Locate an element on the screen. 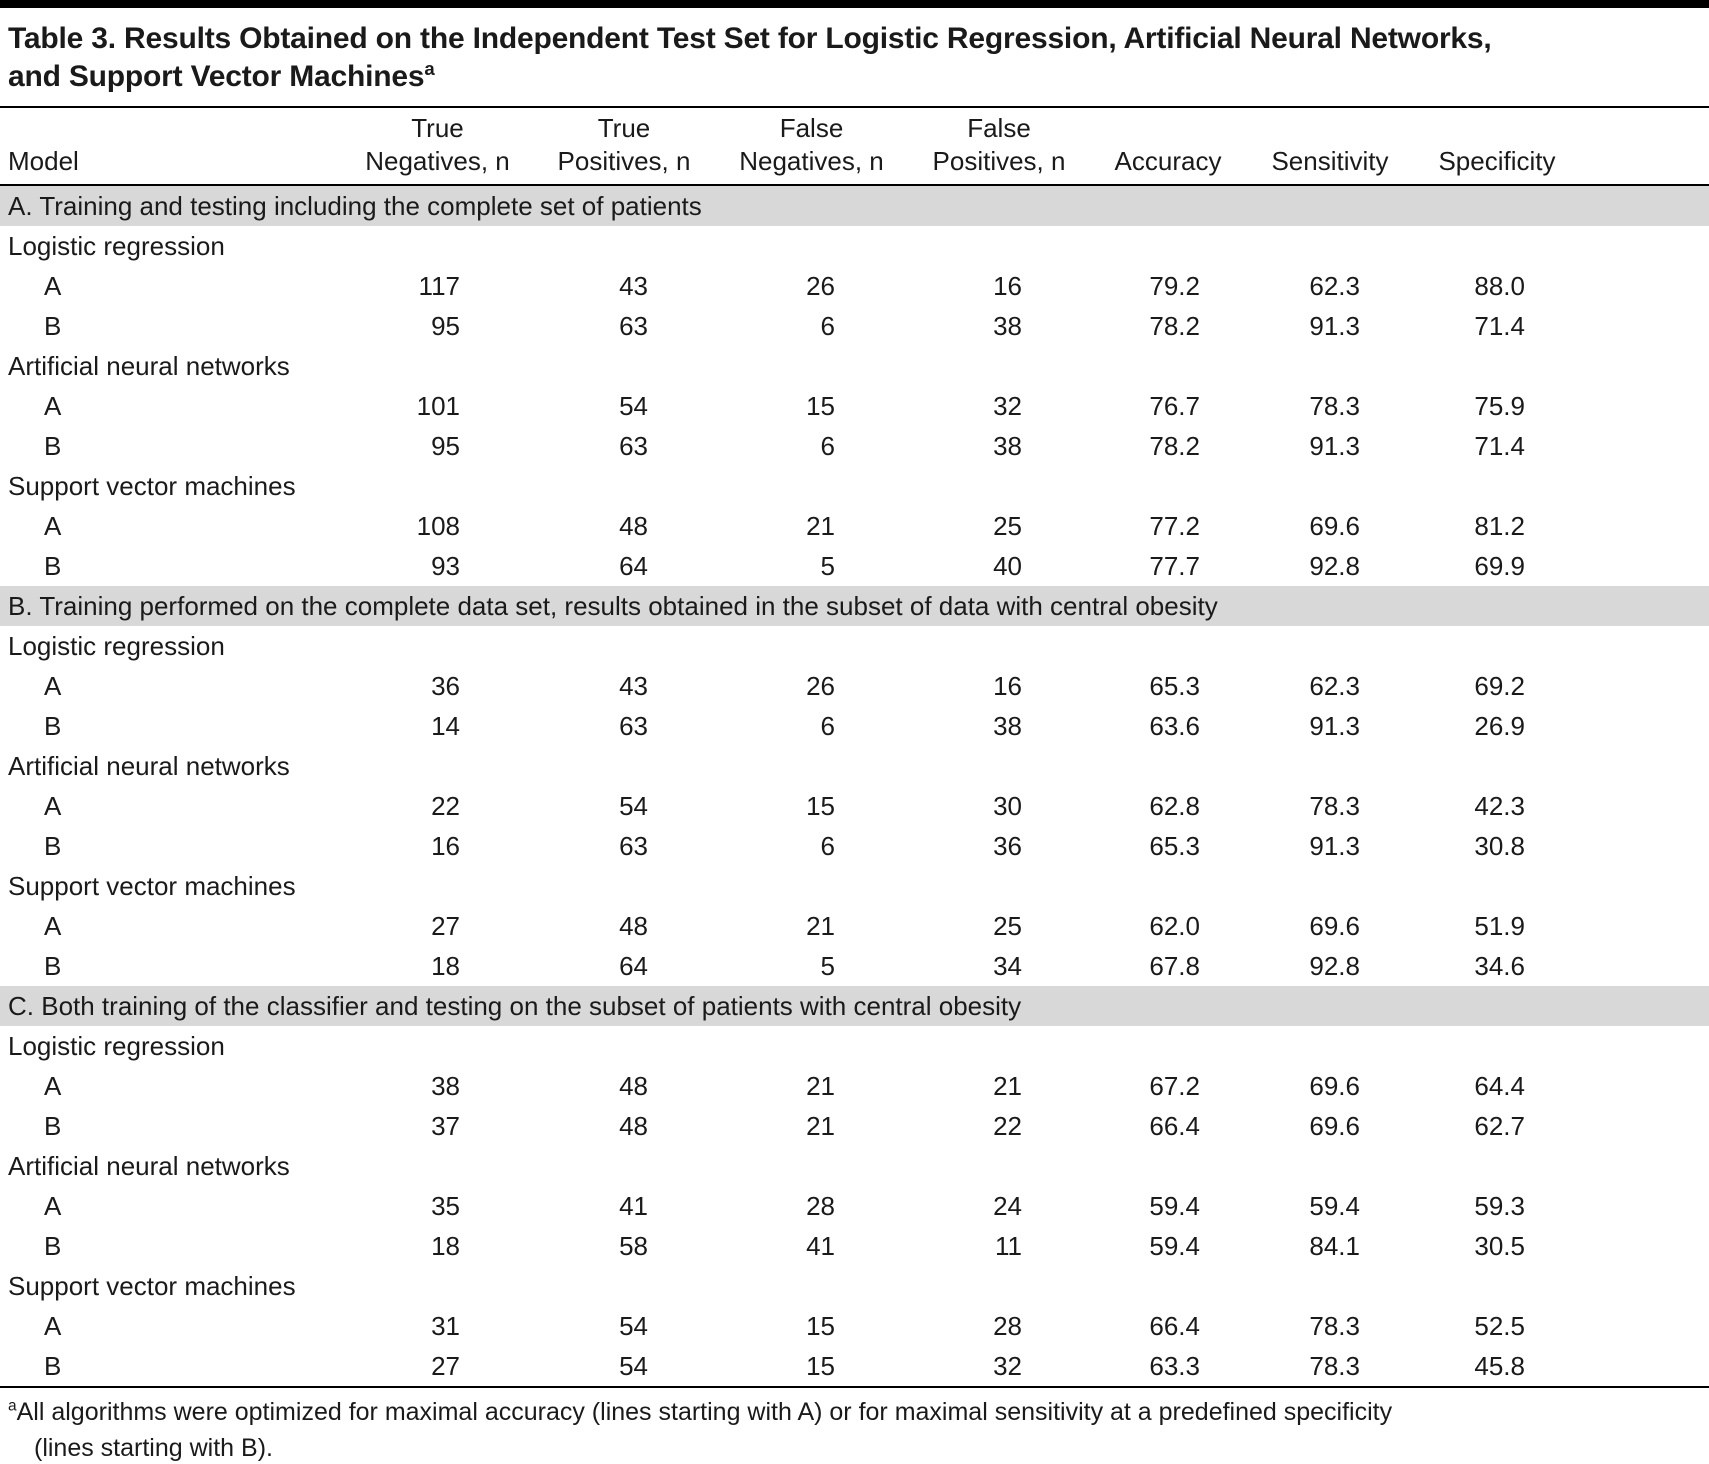 The image size is (1709, 1464). value-cell: 26 is located at coordinates (820, 686).